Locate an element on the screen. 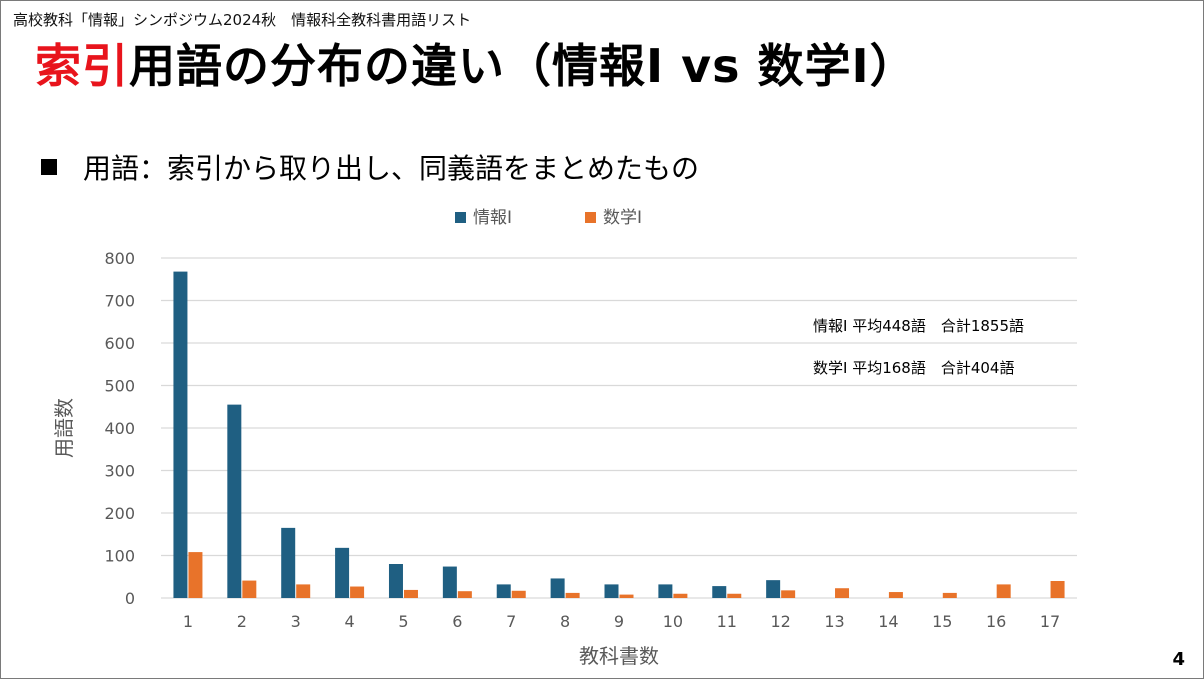  legend-swatch-info is located at coordinates (460, 217).